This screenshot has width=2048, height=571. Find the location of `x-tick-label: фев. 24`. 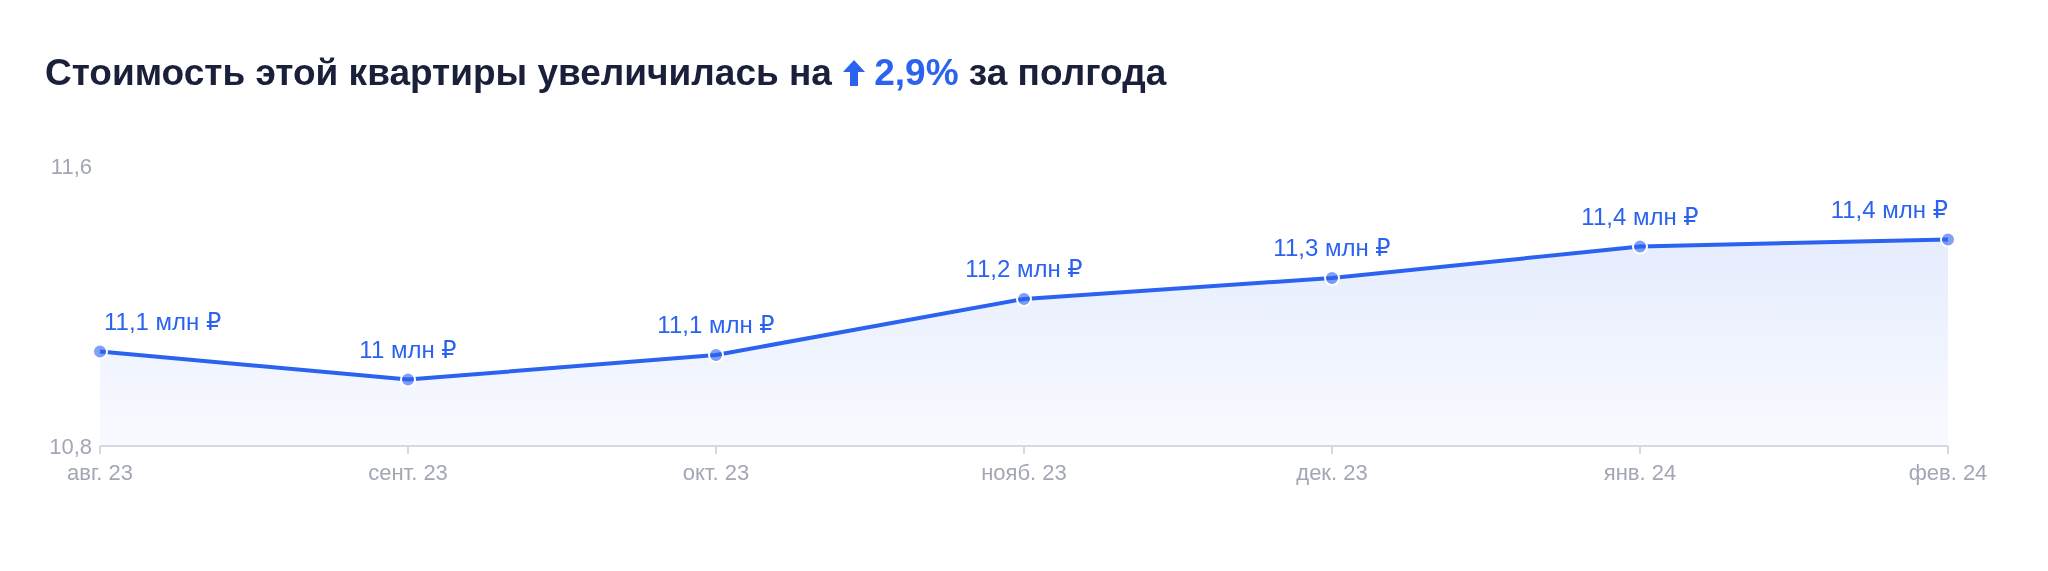

x-tick-label: фев. 24 is located at coordinates (1948, 472).